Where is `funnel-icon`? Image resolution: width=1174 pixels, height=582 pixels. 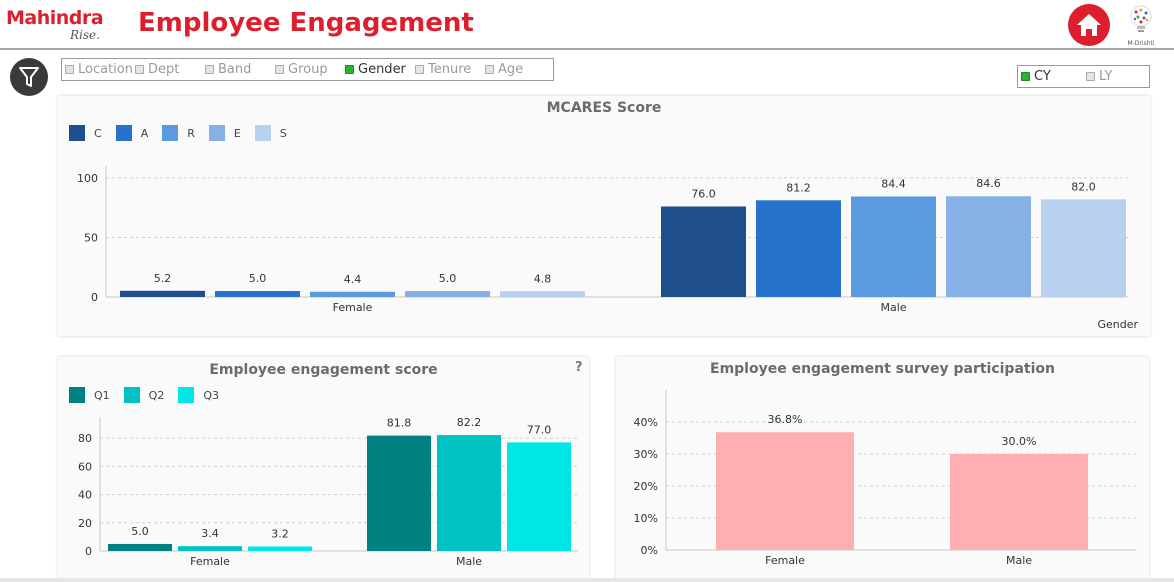 funnel-icon is located at coordinates (29, 77).